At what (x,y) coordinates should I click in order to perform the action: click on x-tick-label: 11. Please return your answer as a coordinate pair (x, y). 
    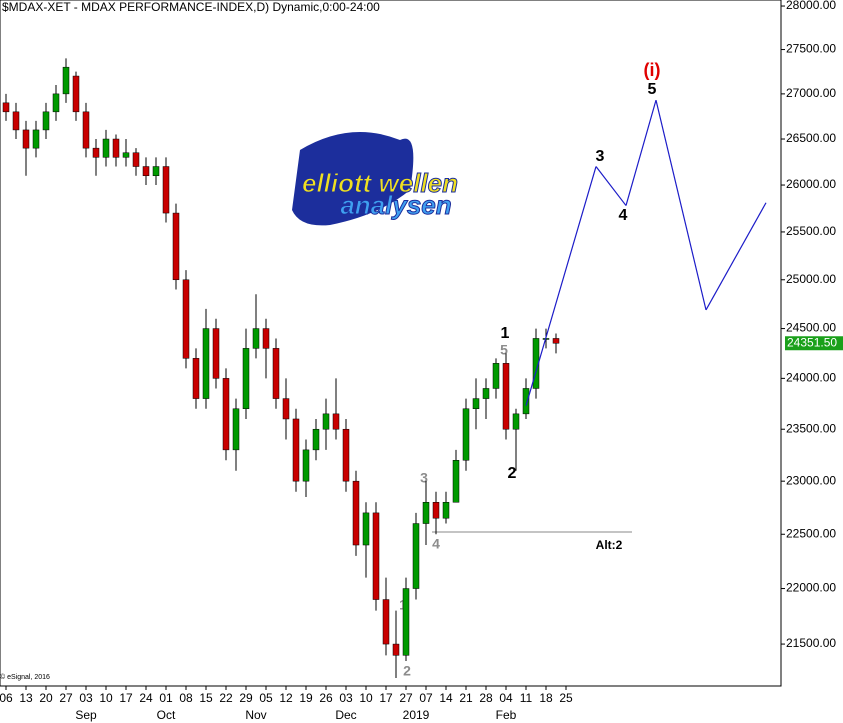
    Looking at the image, I should click on (526, 698).